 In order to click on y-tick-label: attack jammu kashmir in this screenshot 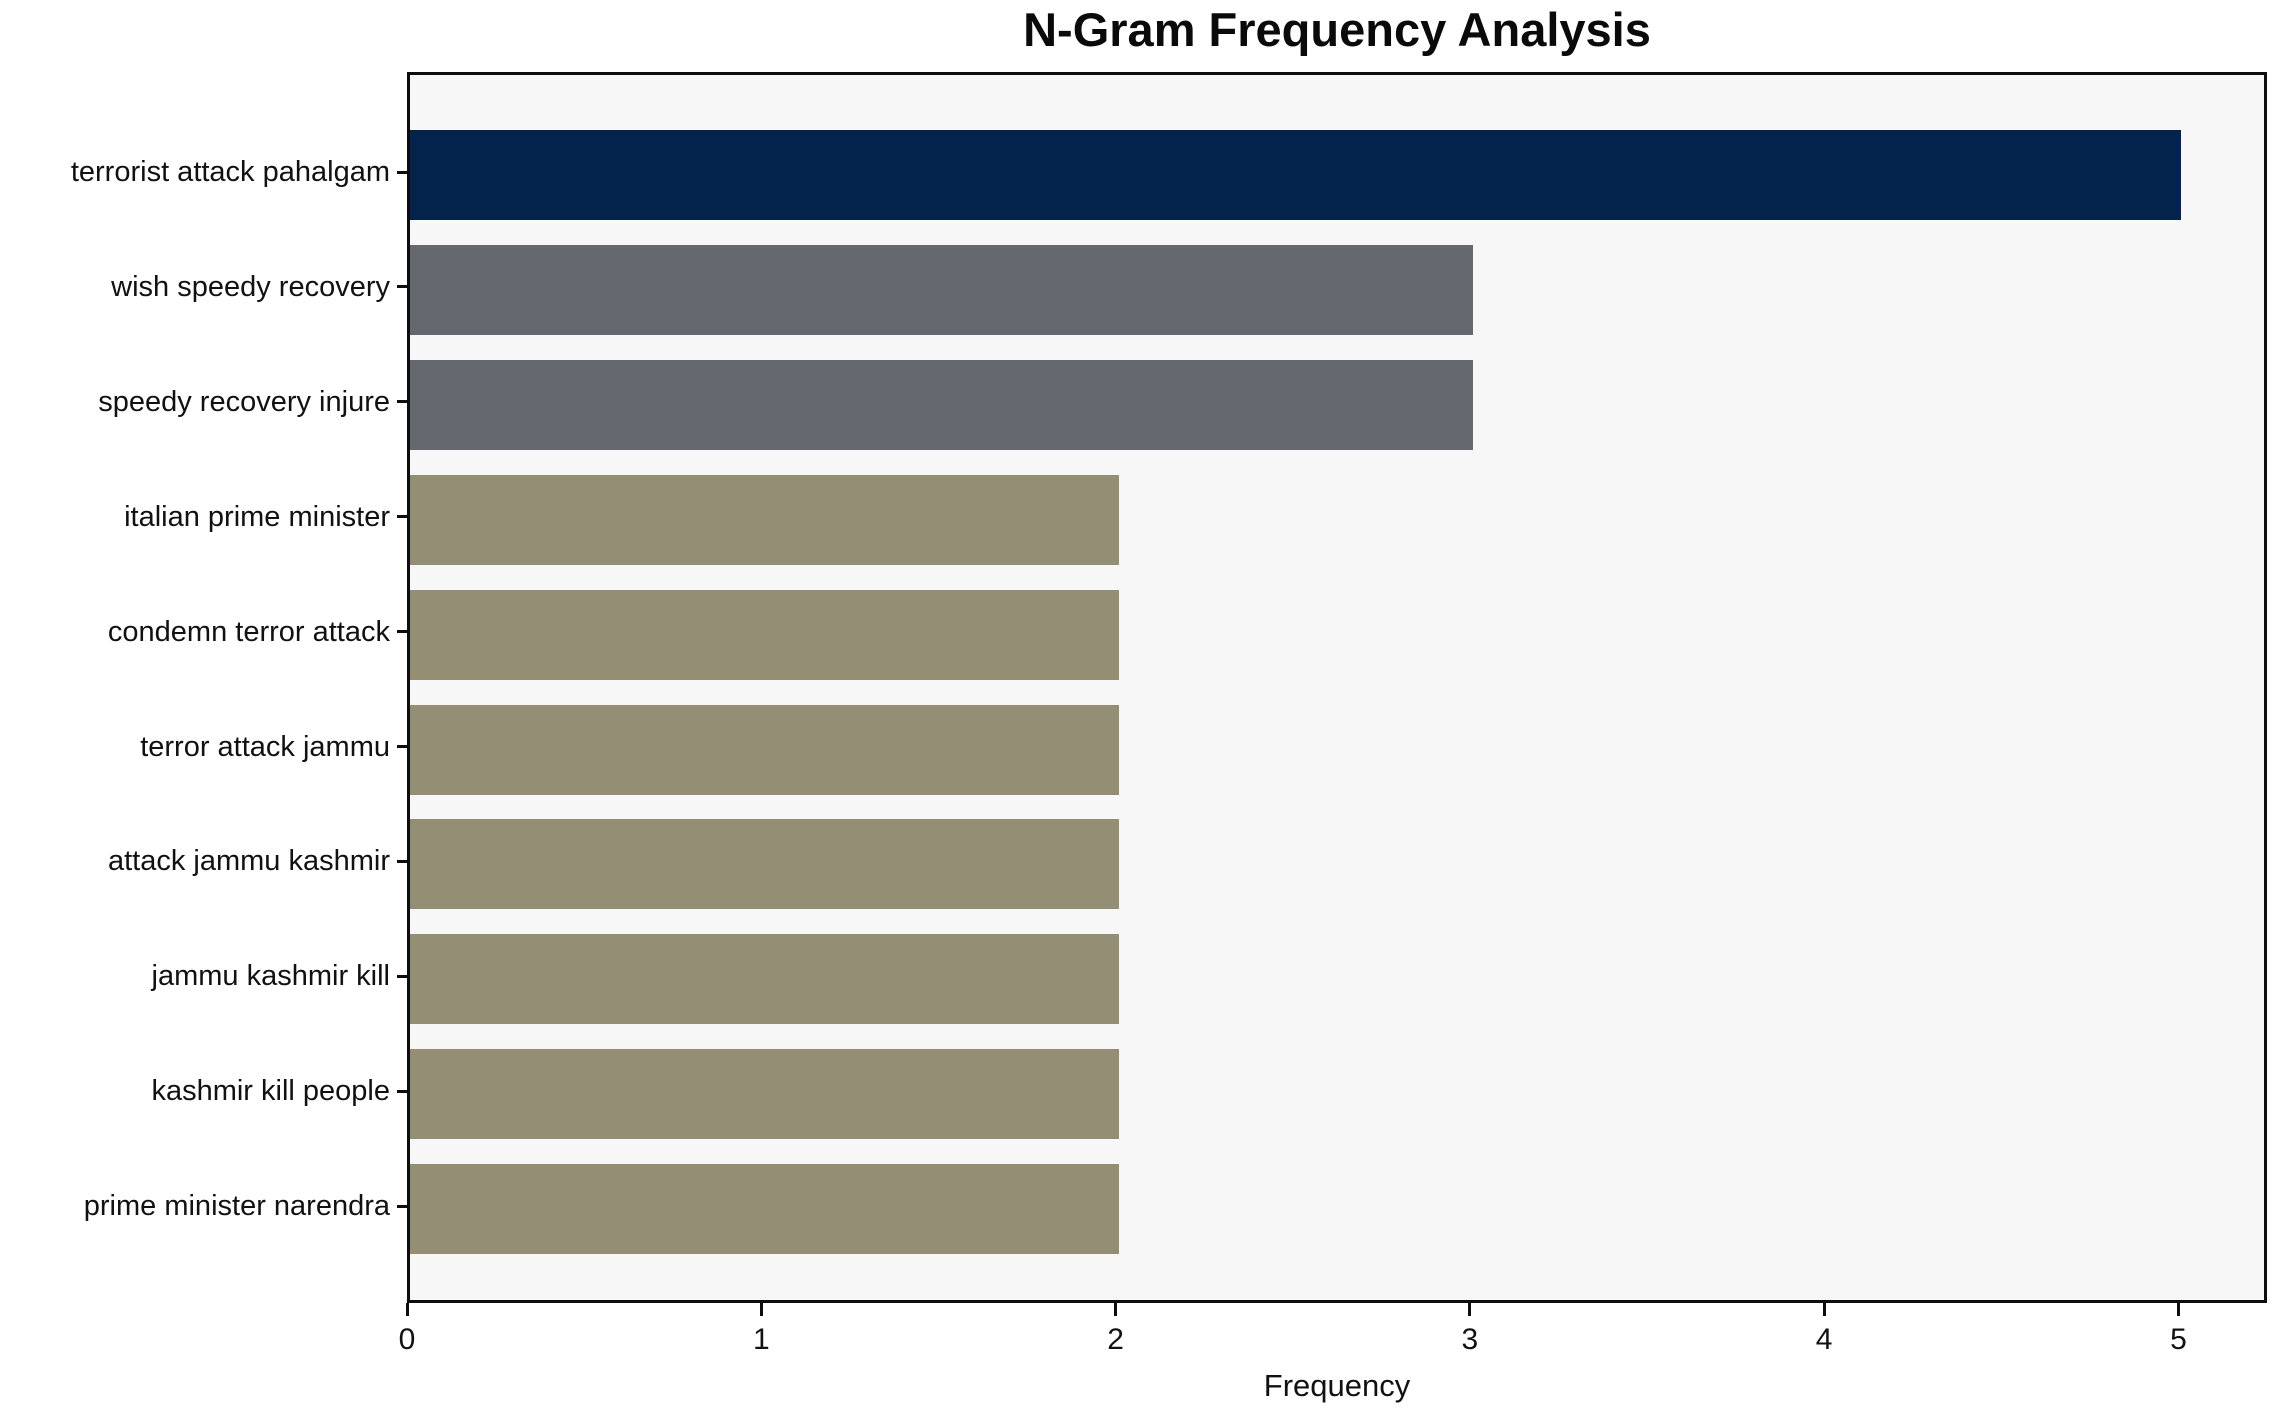, I will do `click(248, 861)`.